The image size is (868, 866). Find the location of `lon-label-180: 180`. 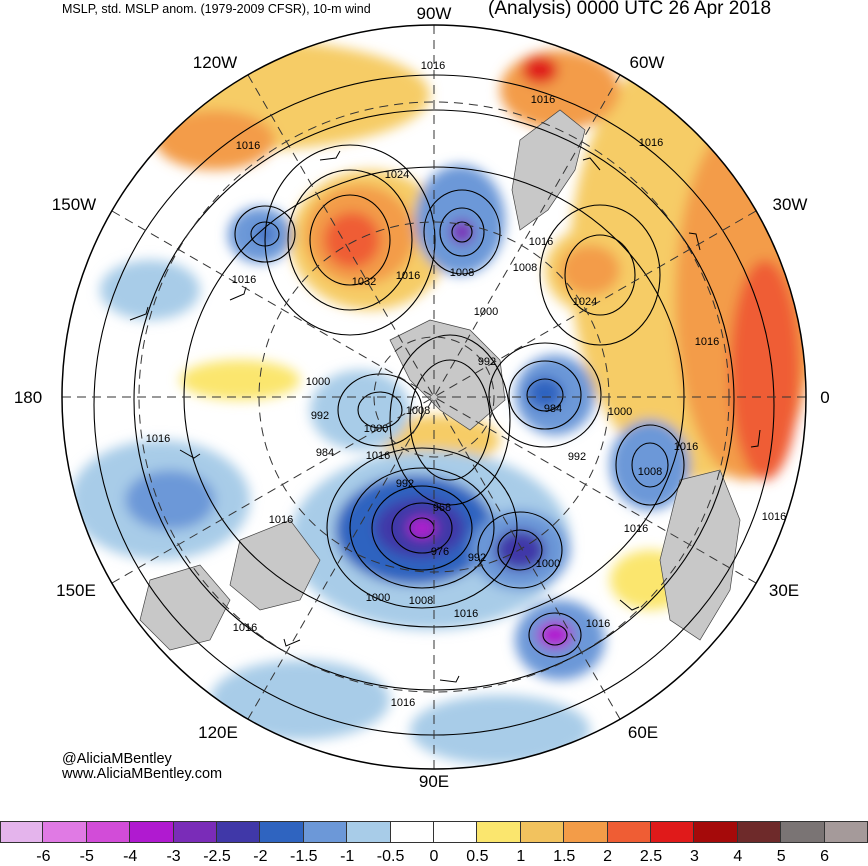

lon-label-180: 180 is located at coordinates (28, 397).